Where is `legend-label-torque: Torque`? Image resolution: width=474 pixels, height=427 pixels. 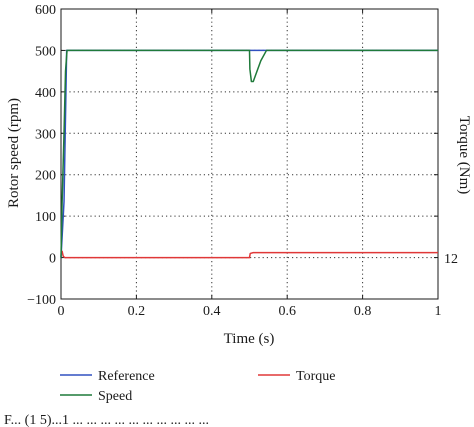
legend-label-torque: Torque is located at coordinates (315, 376).